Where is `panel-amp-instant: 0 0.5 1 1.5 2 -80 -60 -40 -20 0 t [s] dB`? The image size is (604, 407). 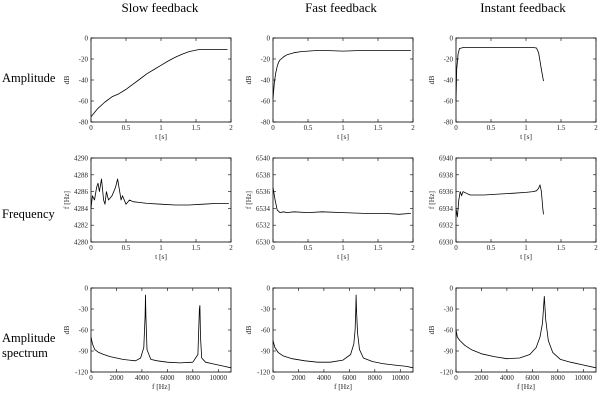
panel-amp-instant: 0 0.5 1 1.5 2 -80 -60 -40 -20 0 t [s] dB is located at coordinates (512, 88).